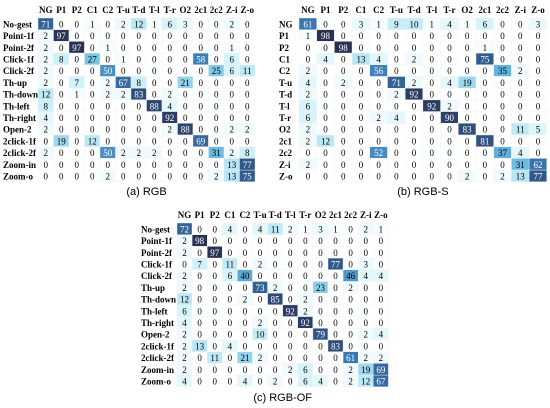 Image resolution: width=550 pixels, height=408 pixels. Describe the element at coordinates (77, 83) in the screenshot. I see `cell-value-label: 7` at that location.